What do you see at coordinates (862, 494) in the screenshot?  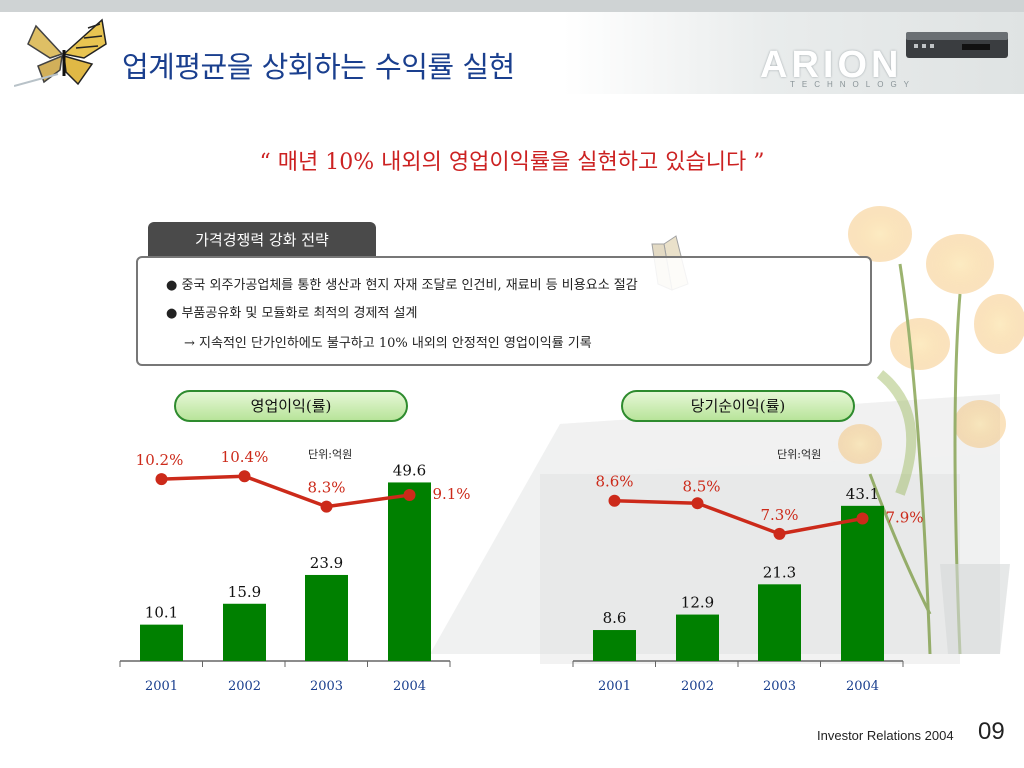 I see `bar-value-label: 43.1` at bounding box center [862, 494].